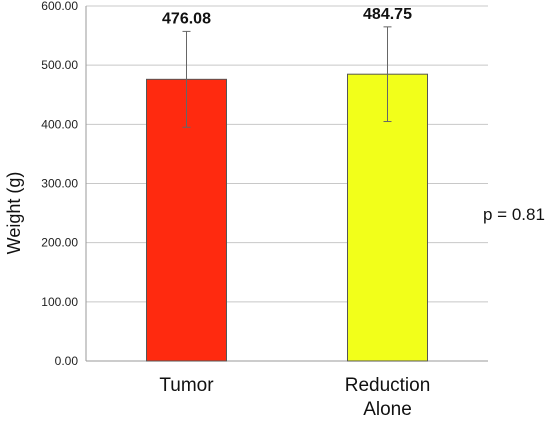 The height and width of the screenshot is (424, 555). I want to click on y-tick-label: 100.00, so click(59, 302).